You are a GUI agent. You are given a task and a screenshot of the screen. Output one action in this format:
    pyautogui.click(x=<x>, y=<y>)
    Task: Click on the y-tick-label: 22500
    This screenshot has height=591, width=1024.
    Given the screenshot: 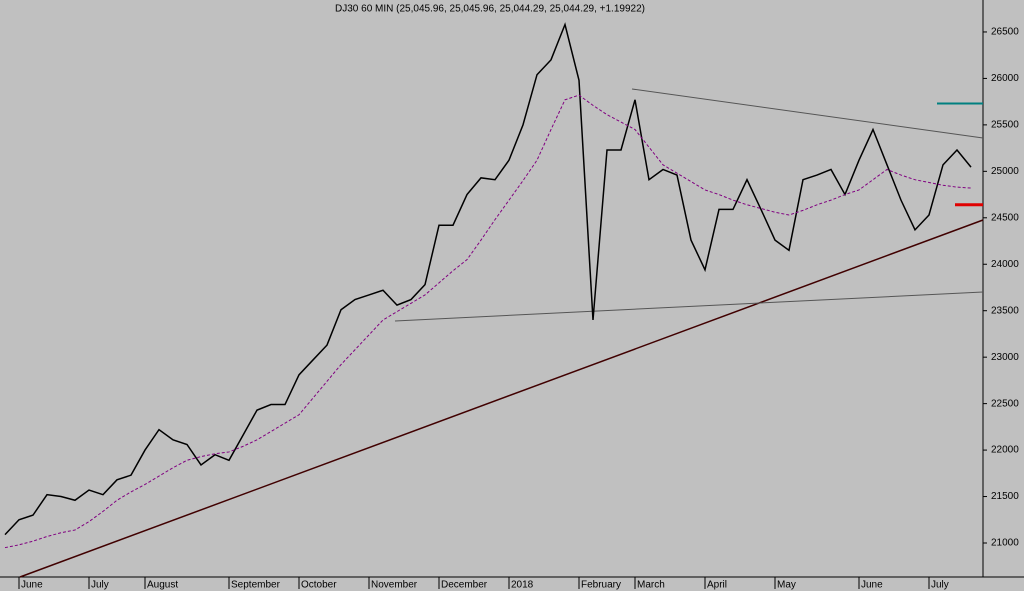 What is the action you would take?
    pyautogui.click(x=1005, y=403)
    